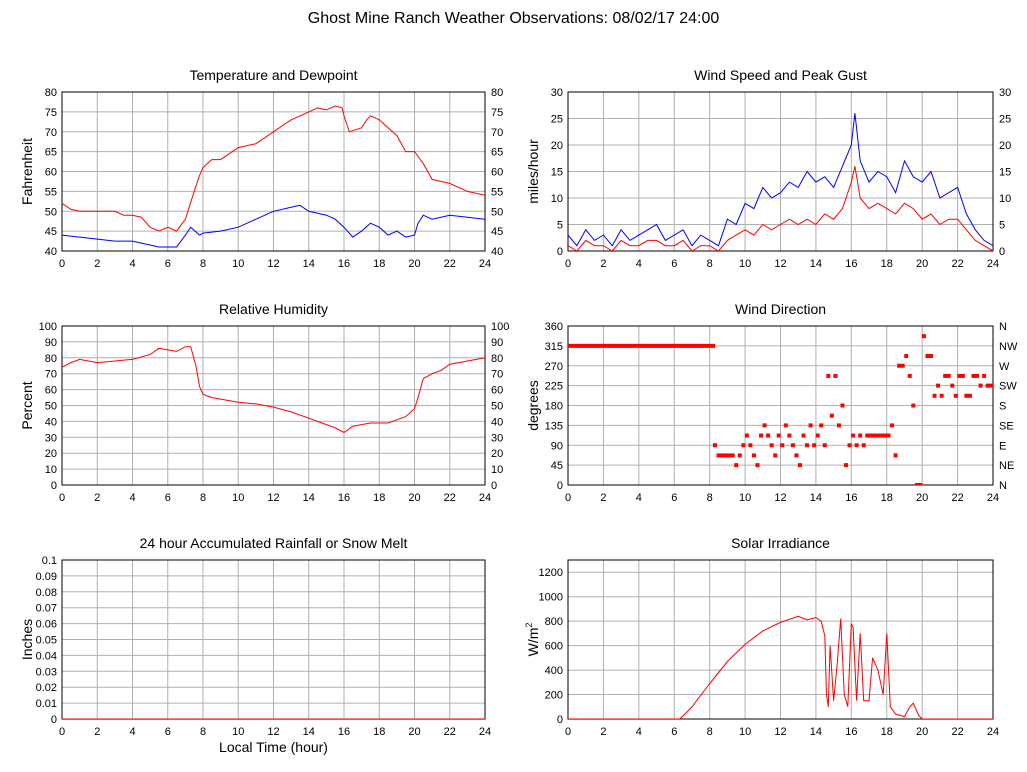 The image size is (1027, 772). Describe the element at coordinates (1005, 120) in the screenshot. I see `right-tick-label: 25` at that location.